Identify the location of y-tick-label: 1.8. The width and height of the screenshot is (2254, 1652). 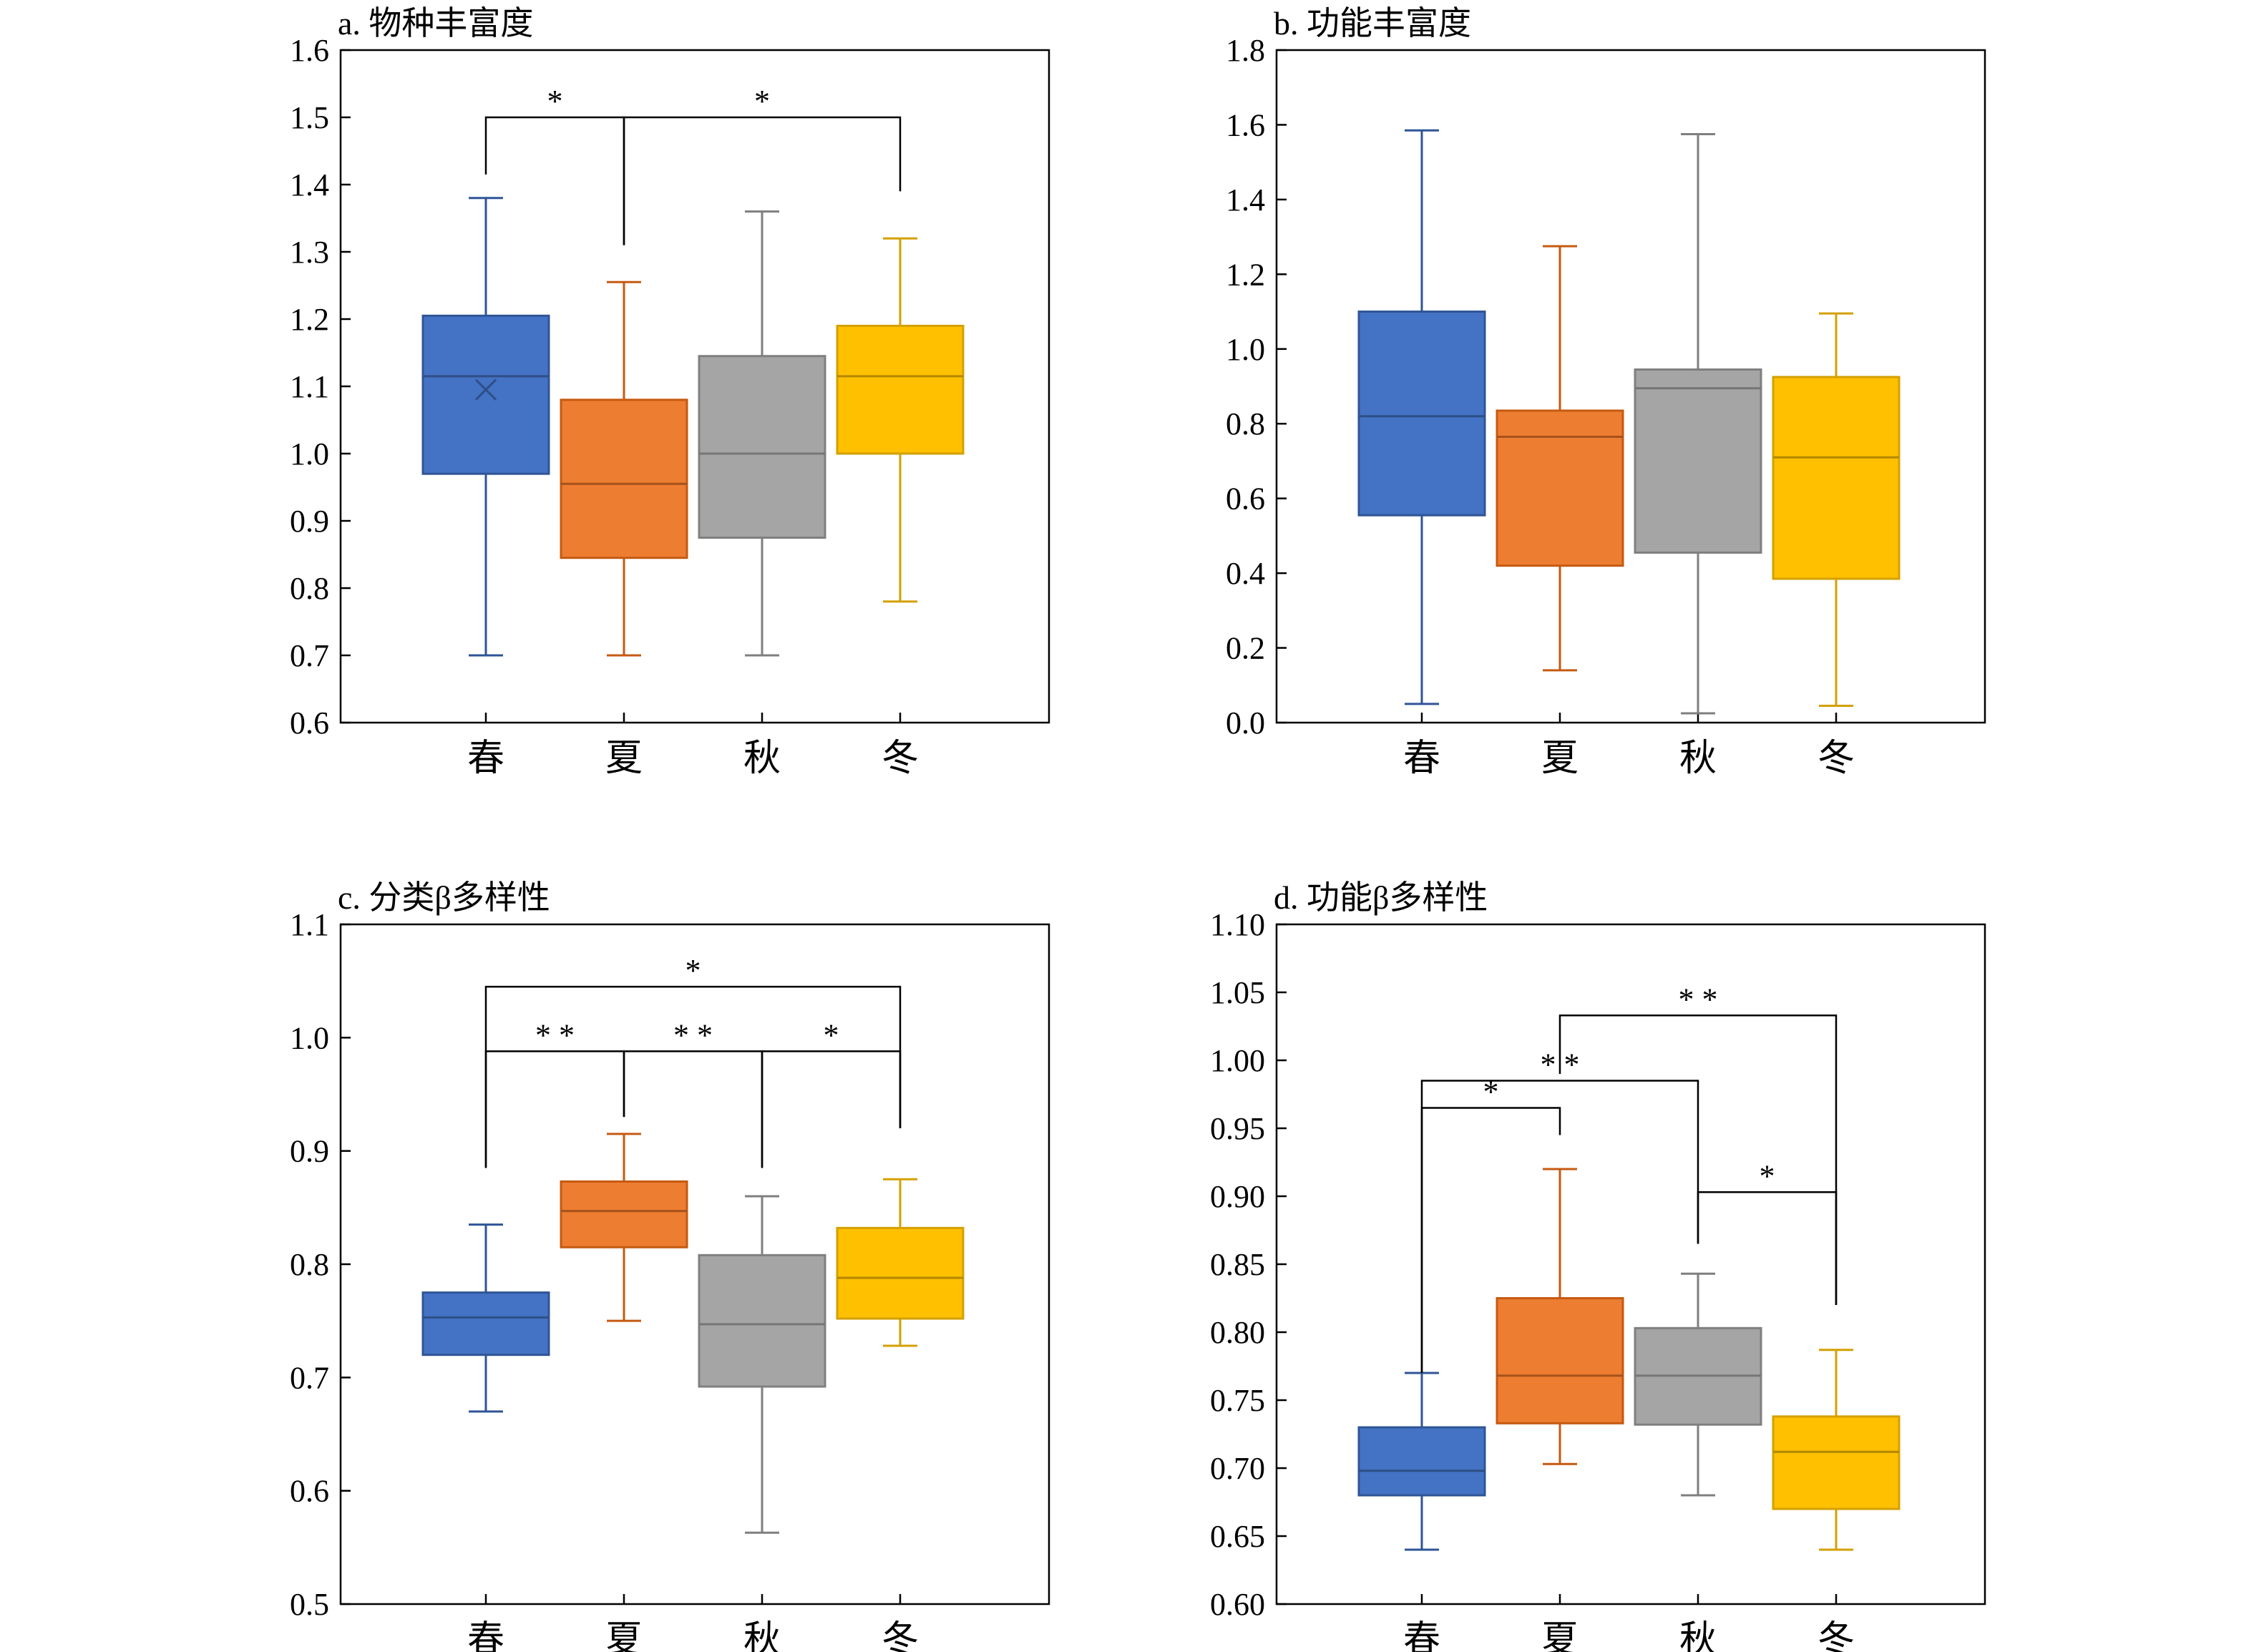
(1245, 50).